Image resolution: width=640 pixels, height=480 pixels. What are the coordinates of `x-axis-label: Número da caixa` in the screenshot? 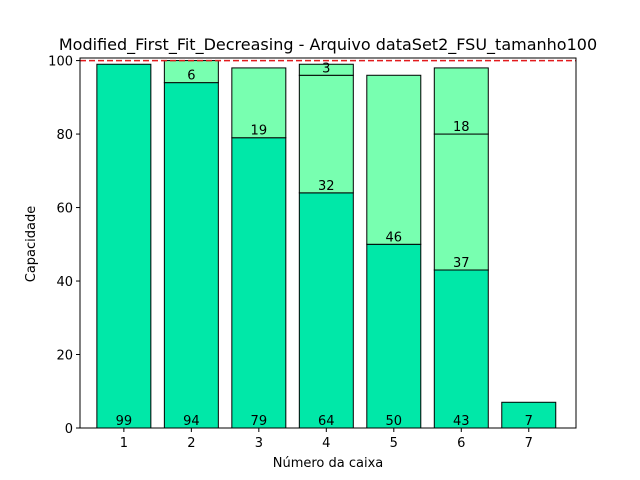 It's located at (328, 463).